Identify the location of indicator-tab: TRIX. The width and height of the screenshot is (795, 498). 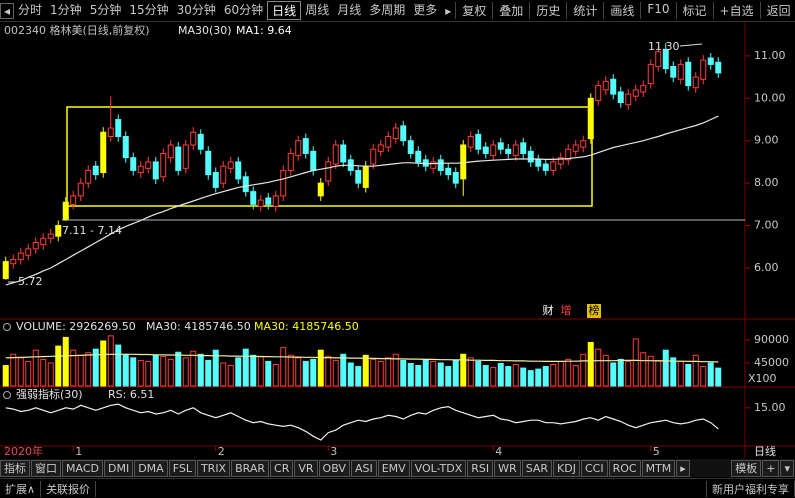
(213, 468).